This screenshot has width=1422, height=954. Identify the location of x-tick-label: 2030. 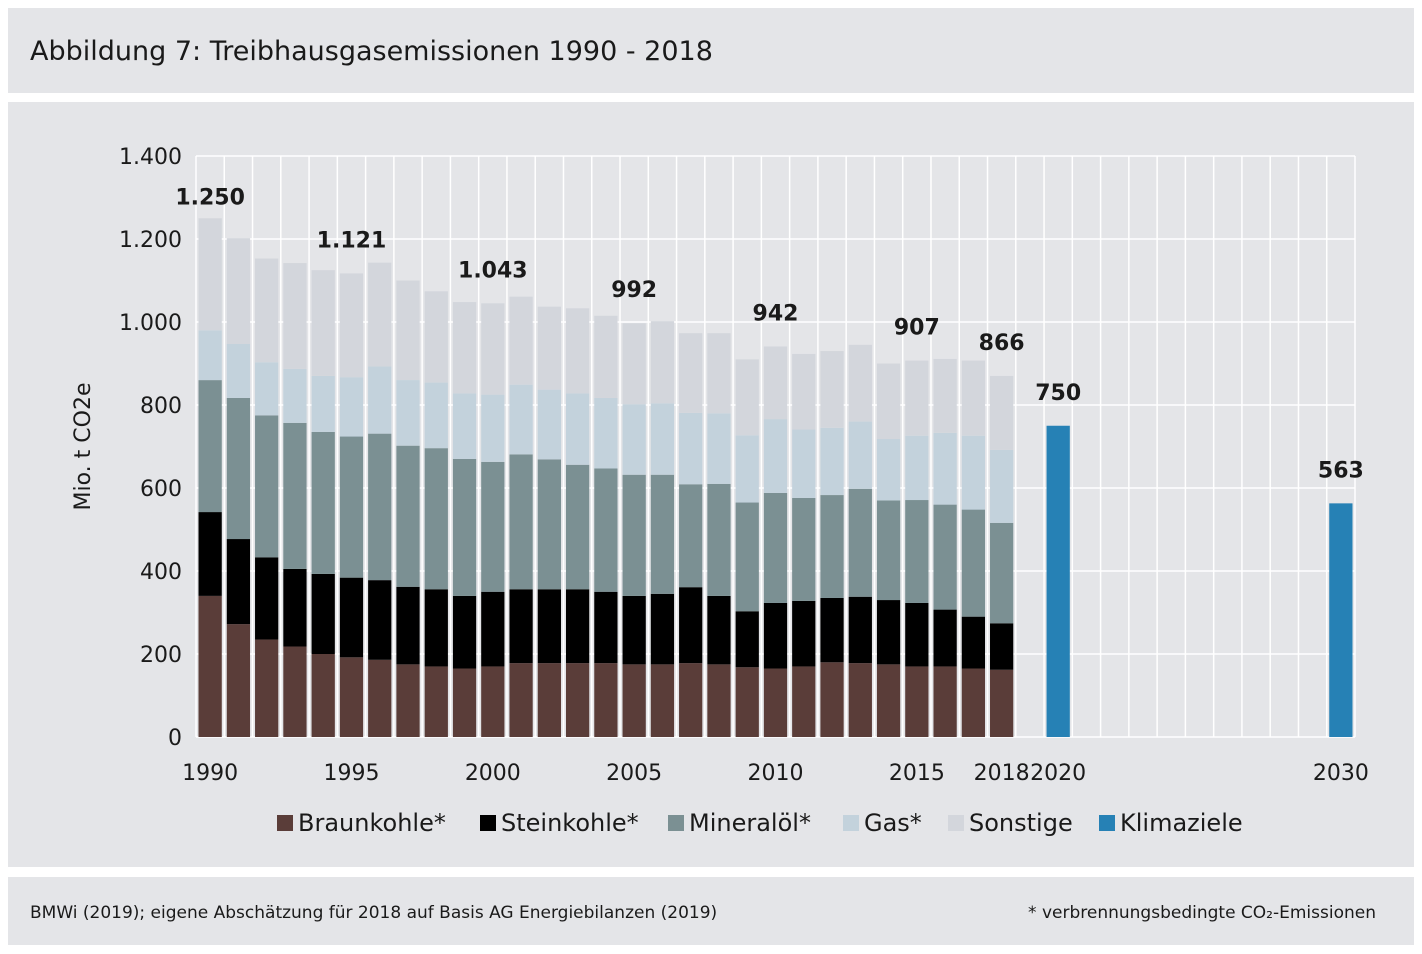
(1341, 773).